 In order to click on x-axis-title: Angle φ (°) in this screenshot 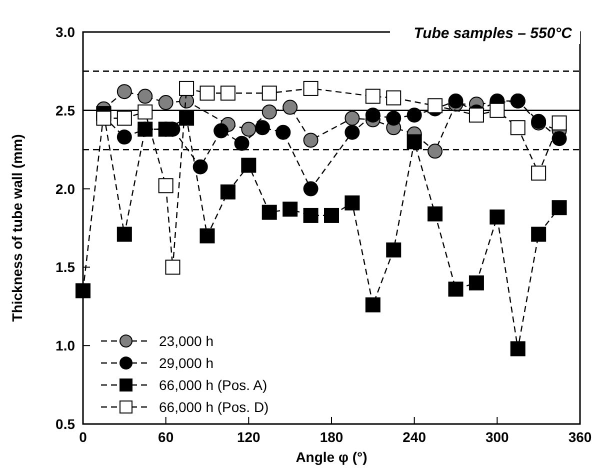, I will do `click(332, 457)`.